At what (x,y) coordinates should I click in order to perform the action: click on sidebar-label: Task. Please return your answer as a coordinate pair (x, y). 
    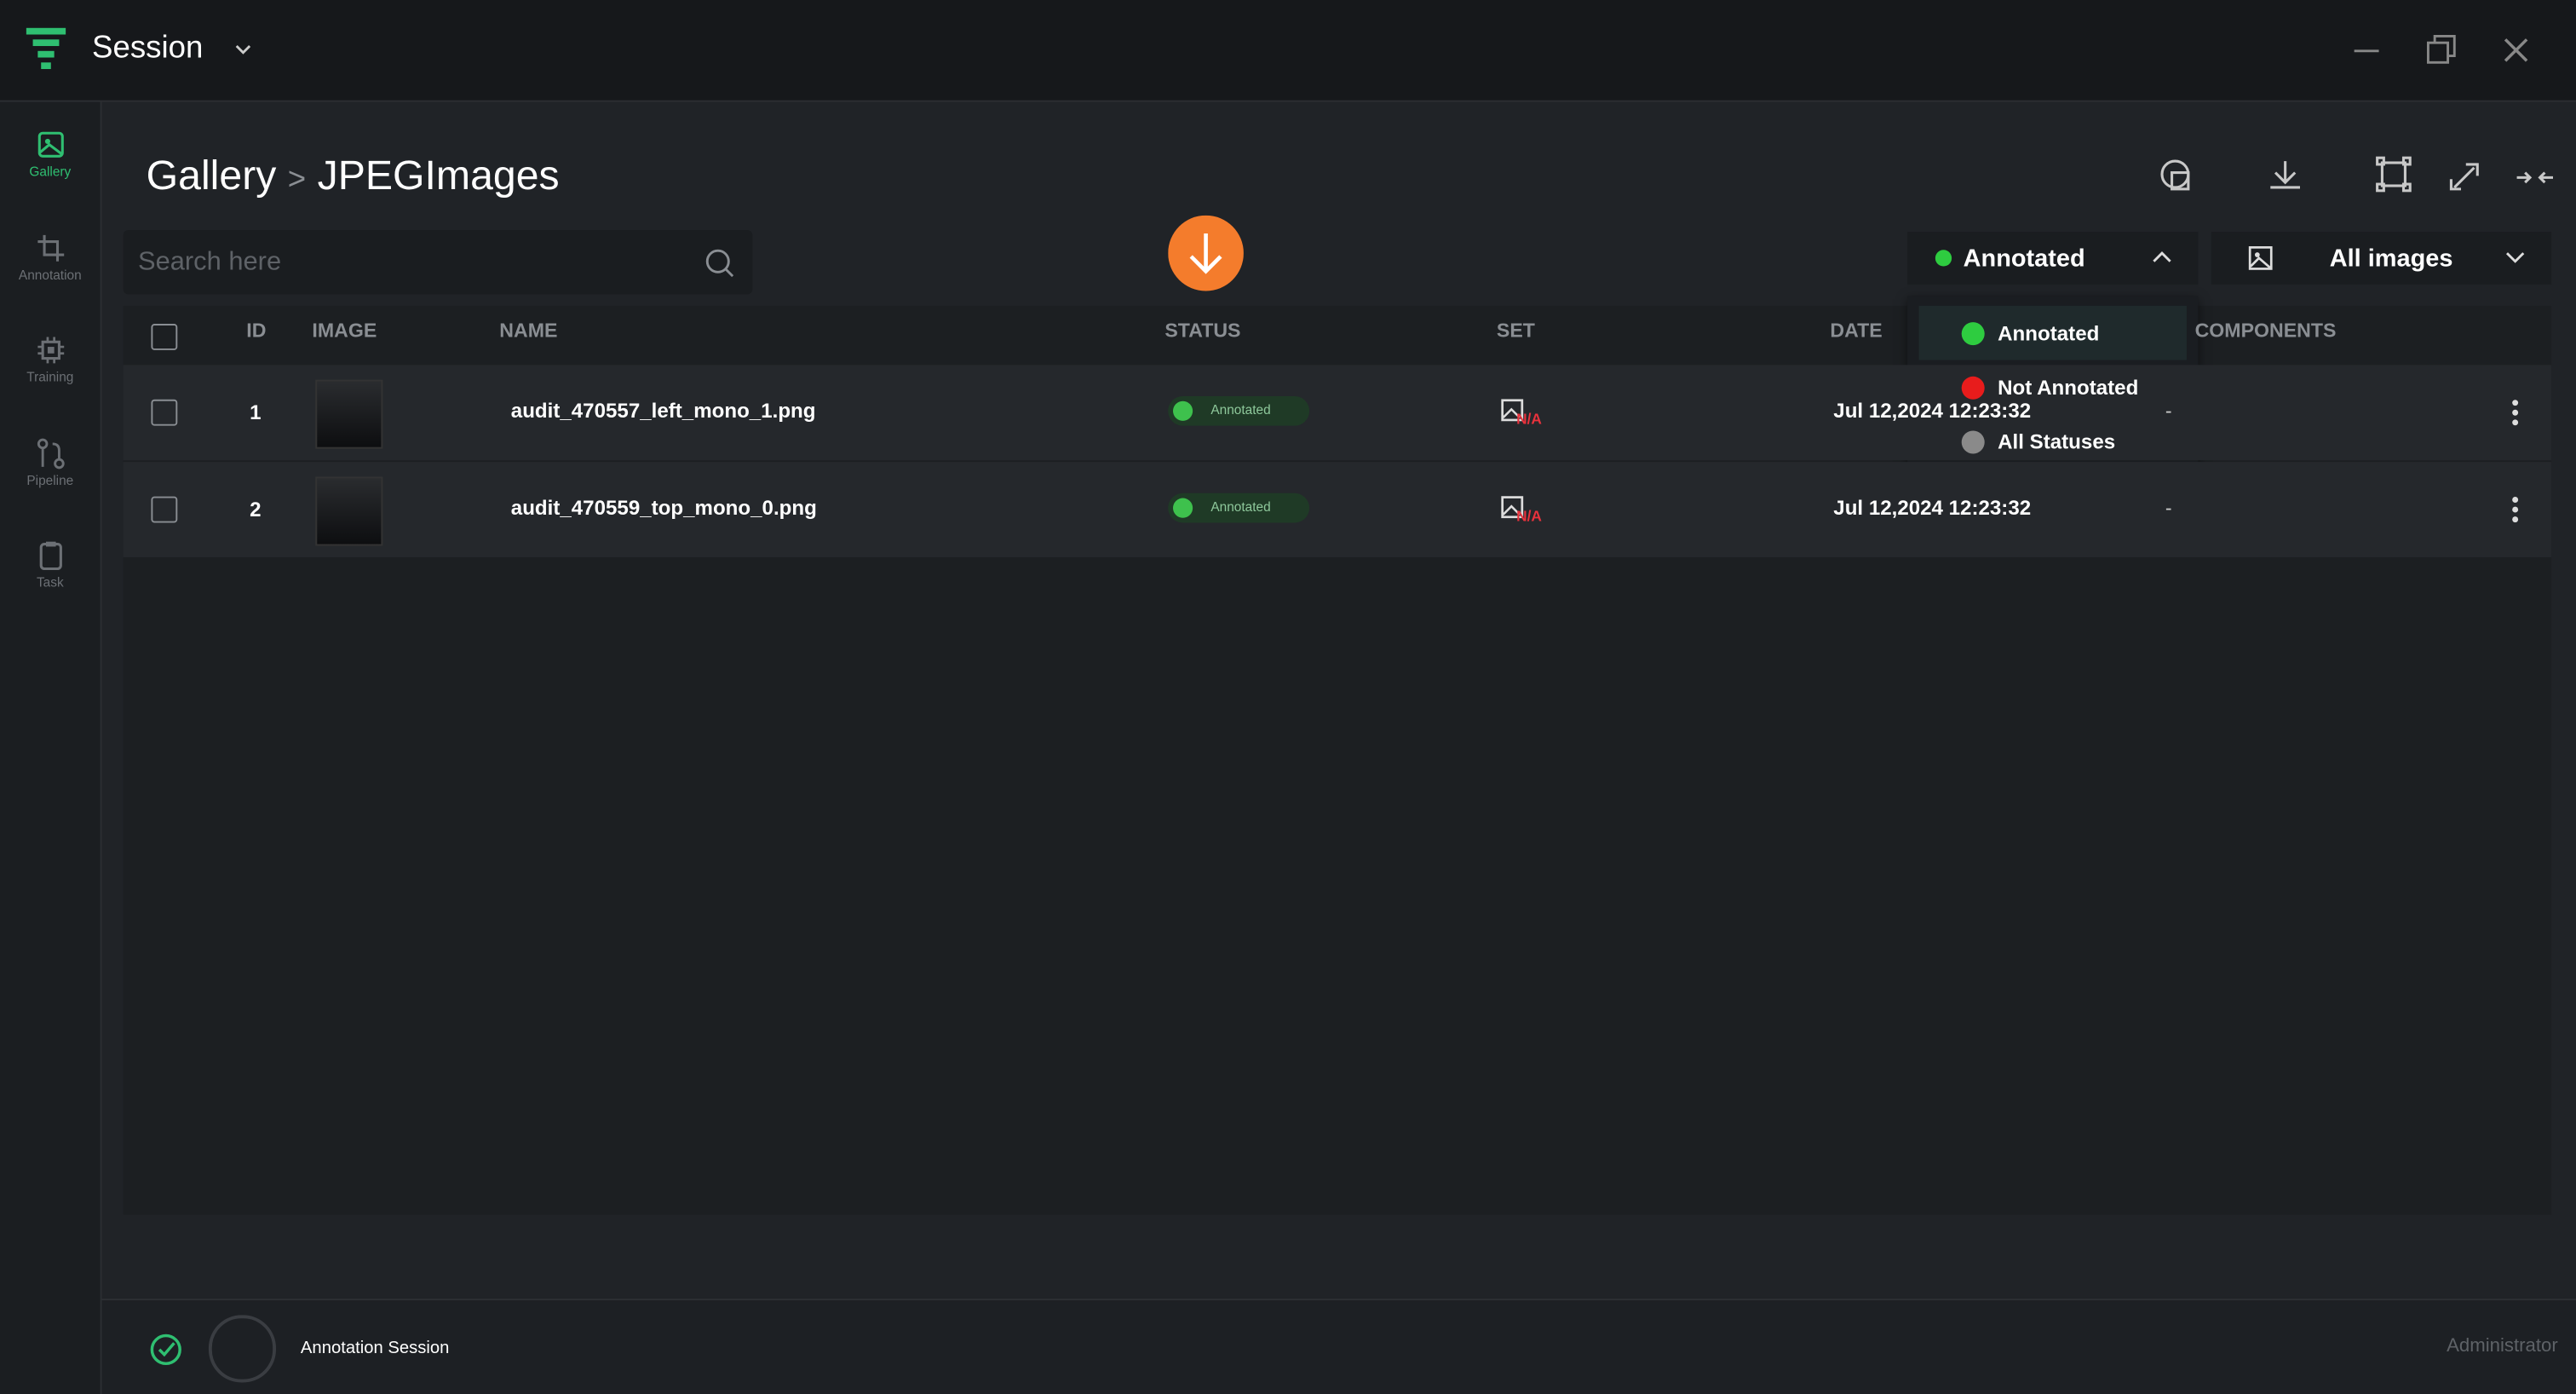
    Looking at the image, I should click on (50, 582).